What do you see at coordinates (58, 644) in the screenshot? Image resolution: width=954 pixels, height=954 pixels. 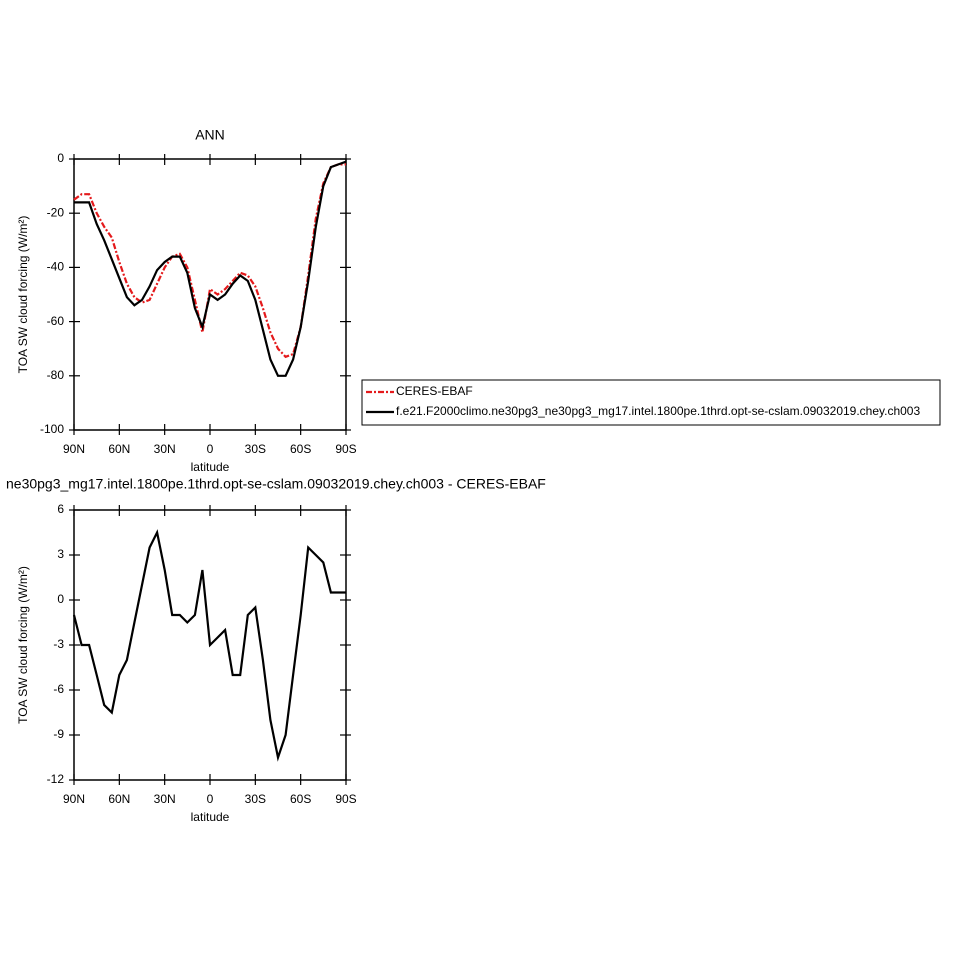 I see `y-tick-label: -3` at bounding box center [58, 644].